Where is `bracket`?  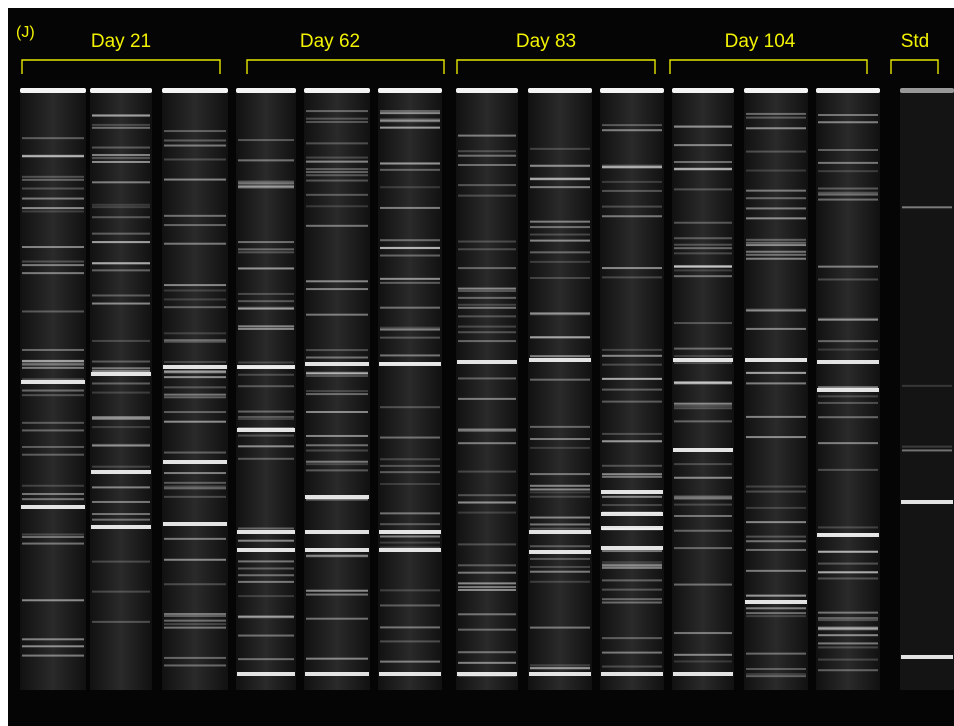 bracket is located at coordinates (914, 66).